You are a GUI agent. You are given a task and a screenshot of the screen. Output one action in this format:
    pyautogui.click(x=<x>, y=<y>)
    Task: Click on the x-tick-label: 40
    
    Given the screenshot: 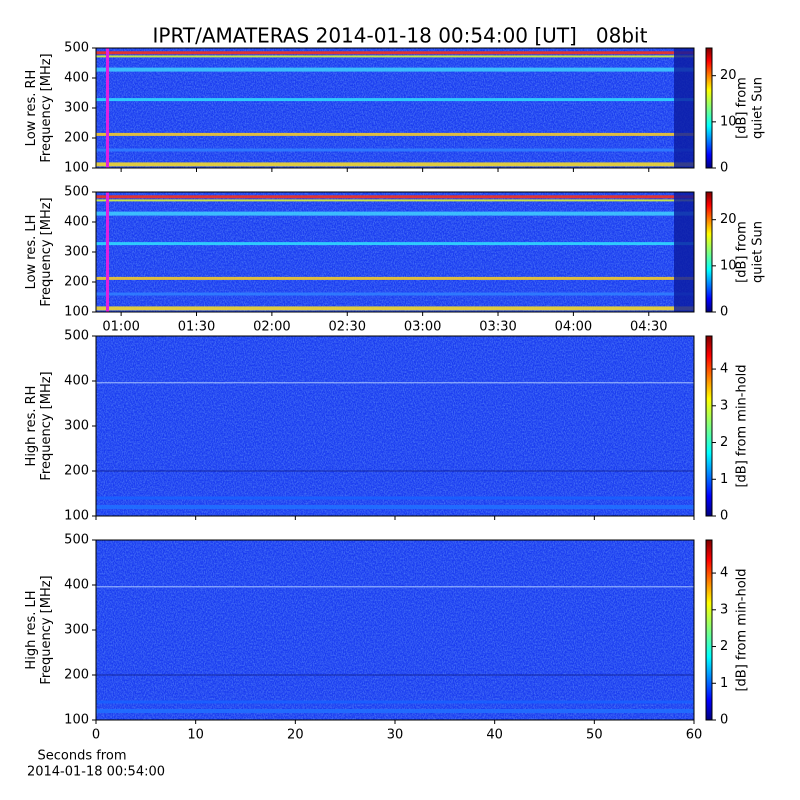 What is the action you would take?
    pyautogui.click(x=494, y=735)
    